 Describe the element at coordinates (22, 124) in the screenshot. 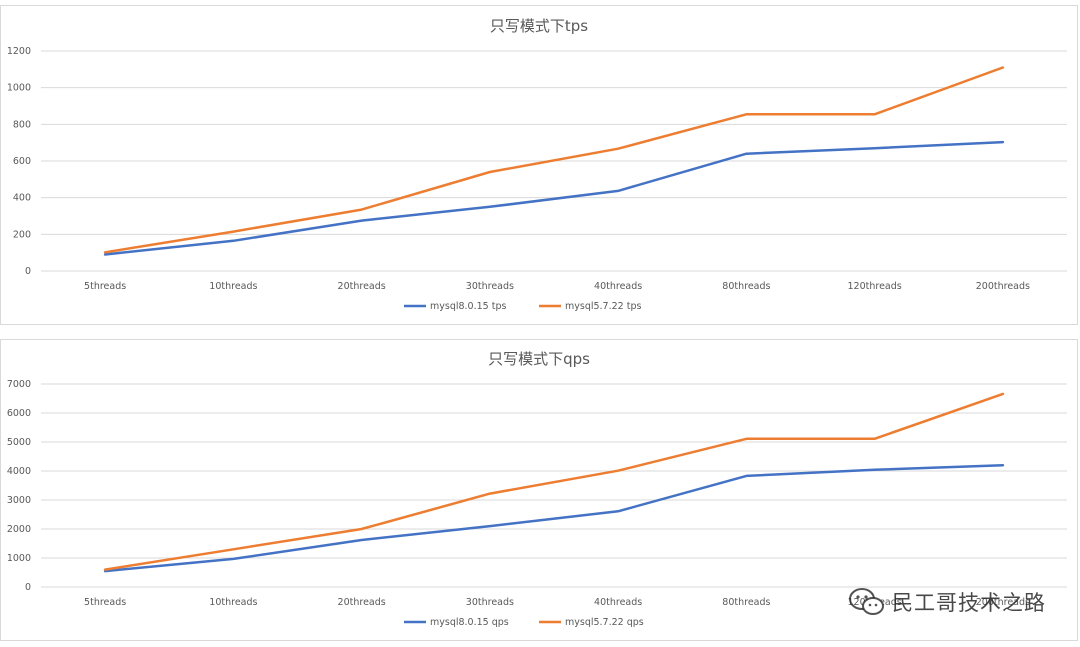

I see `y-tick-label: 800` at that location.